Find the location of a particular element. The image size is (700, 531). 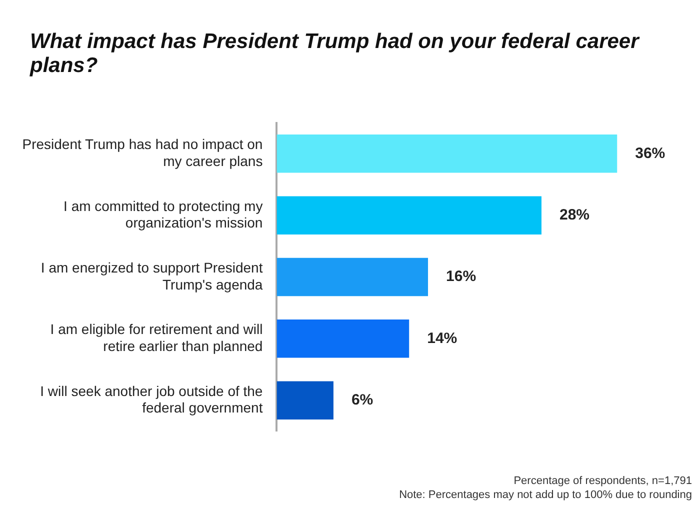

y-tick-label: President Trump has had no impact on my career plans is located at coordinates (142, 152).